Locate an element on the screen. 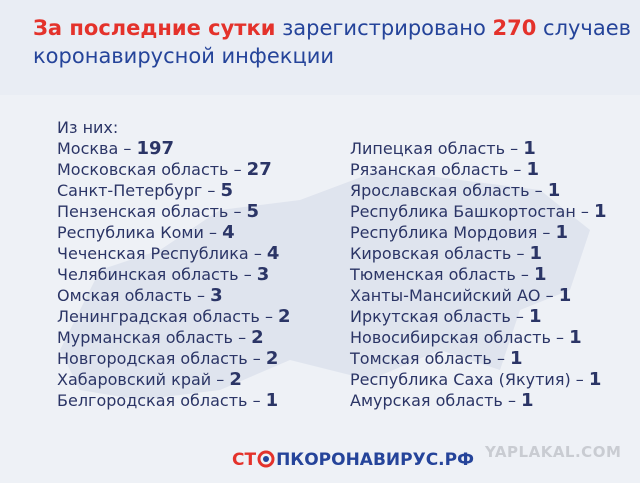 The width and height of the screenshot is (640, 483). region-name: Мурманская область is located at coordinates (145, 337).